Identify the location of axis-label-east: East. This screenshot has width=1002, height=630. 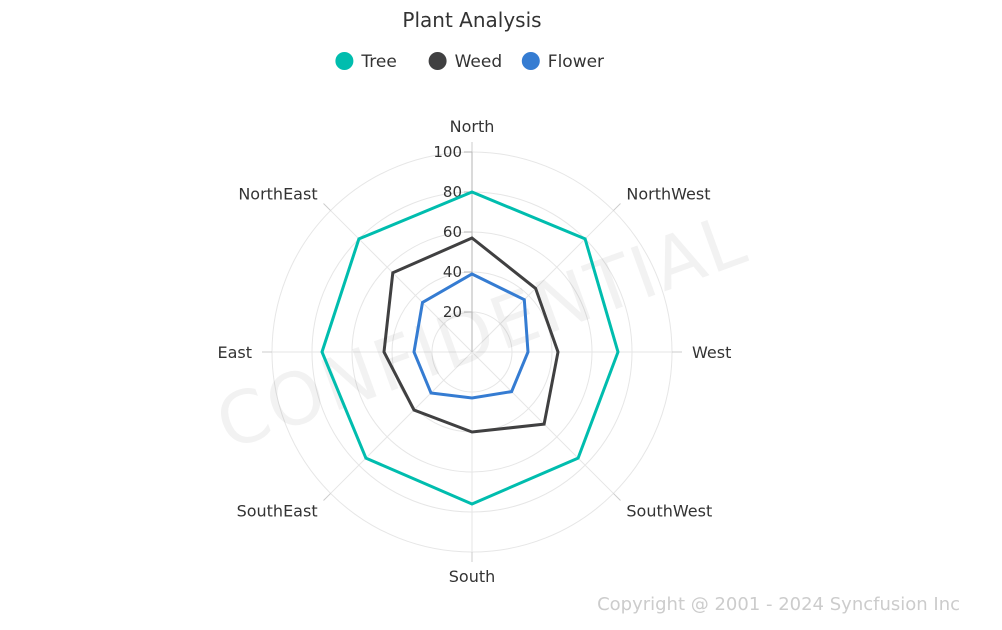
(234, 352).